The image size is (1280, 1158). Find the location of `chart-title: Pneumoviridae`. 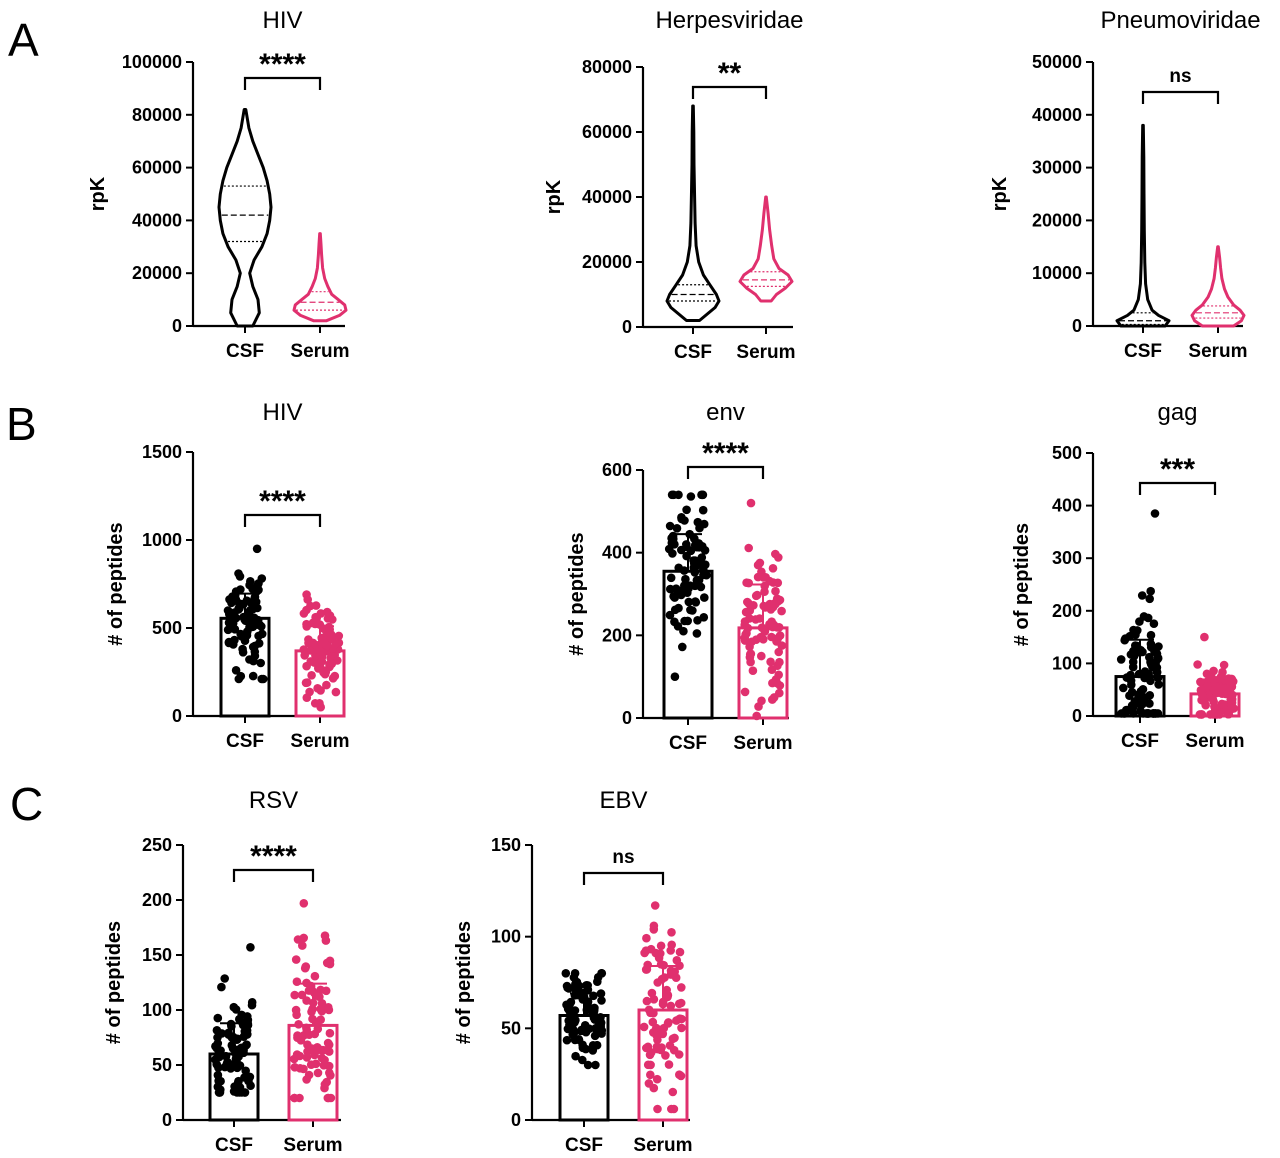

chart-title: Pneumoviridae is located at coordinates (1180, 20).